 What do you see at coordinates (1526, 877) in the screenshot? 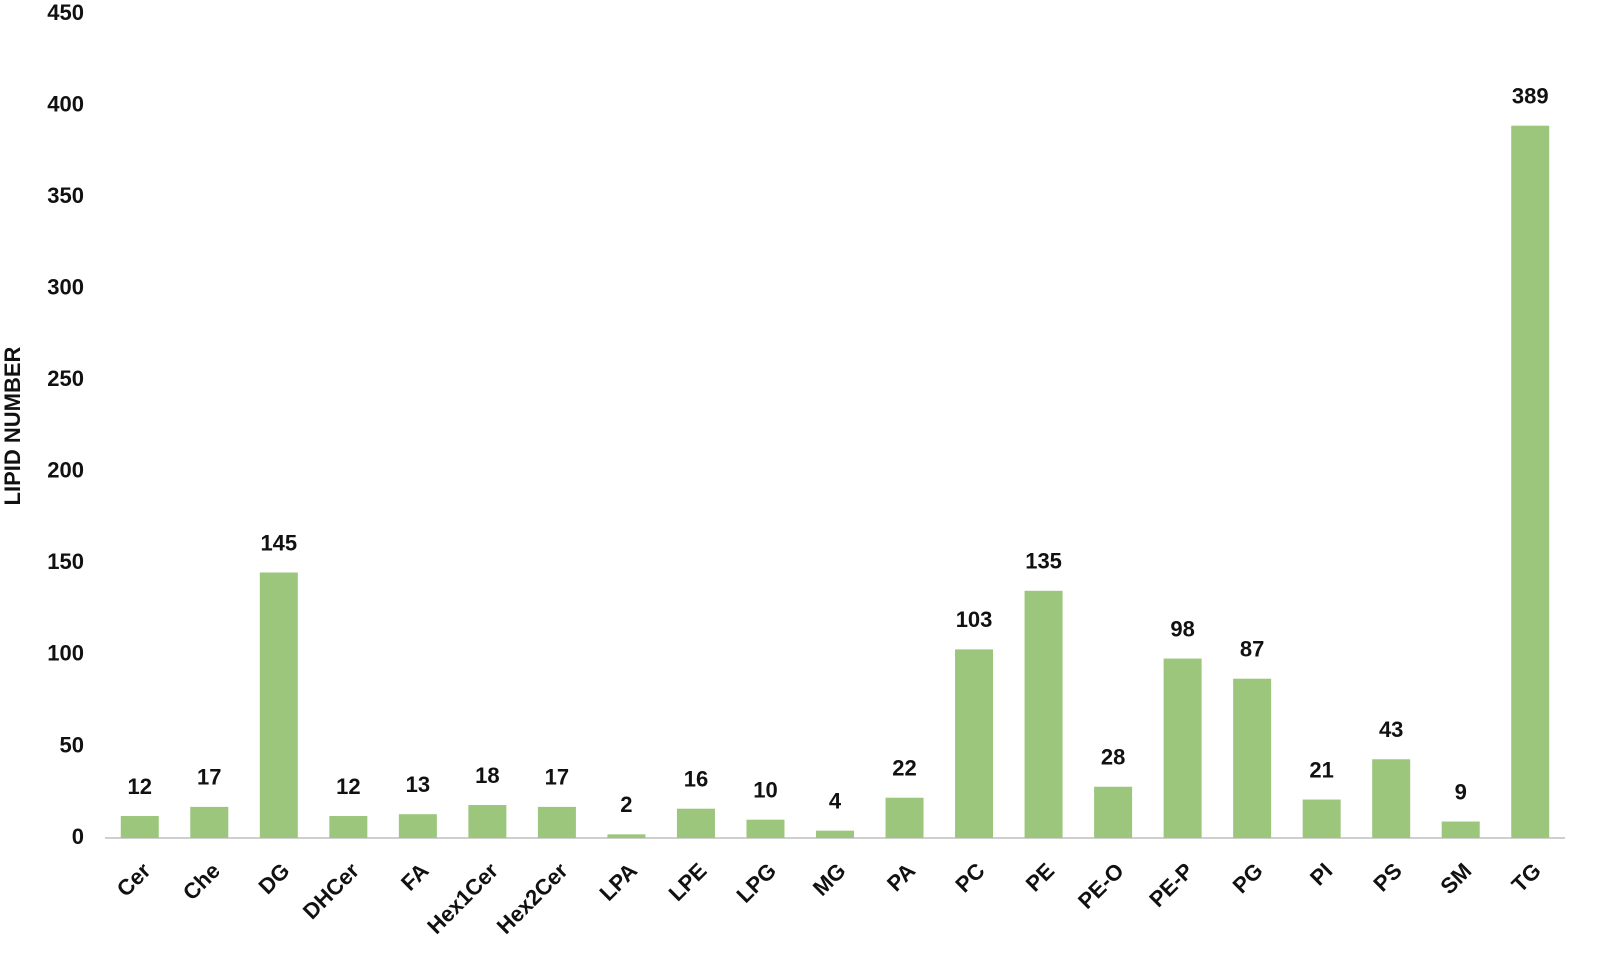
I see `x-tick-label: TG` at bounding box center [1526, 877].